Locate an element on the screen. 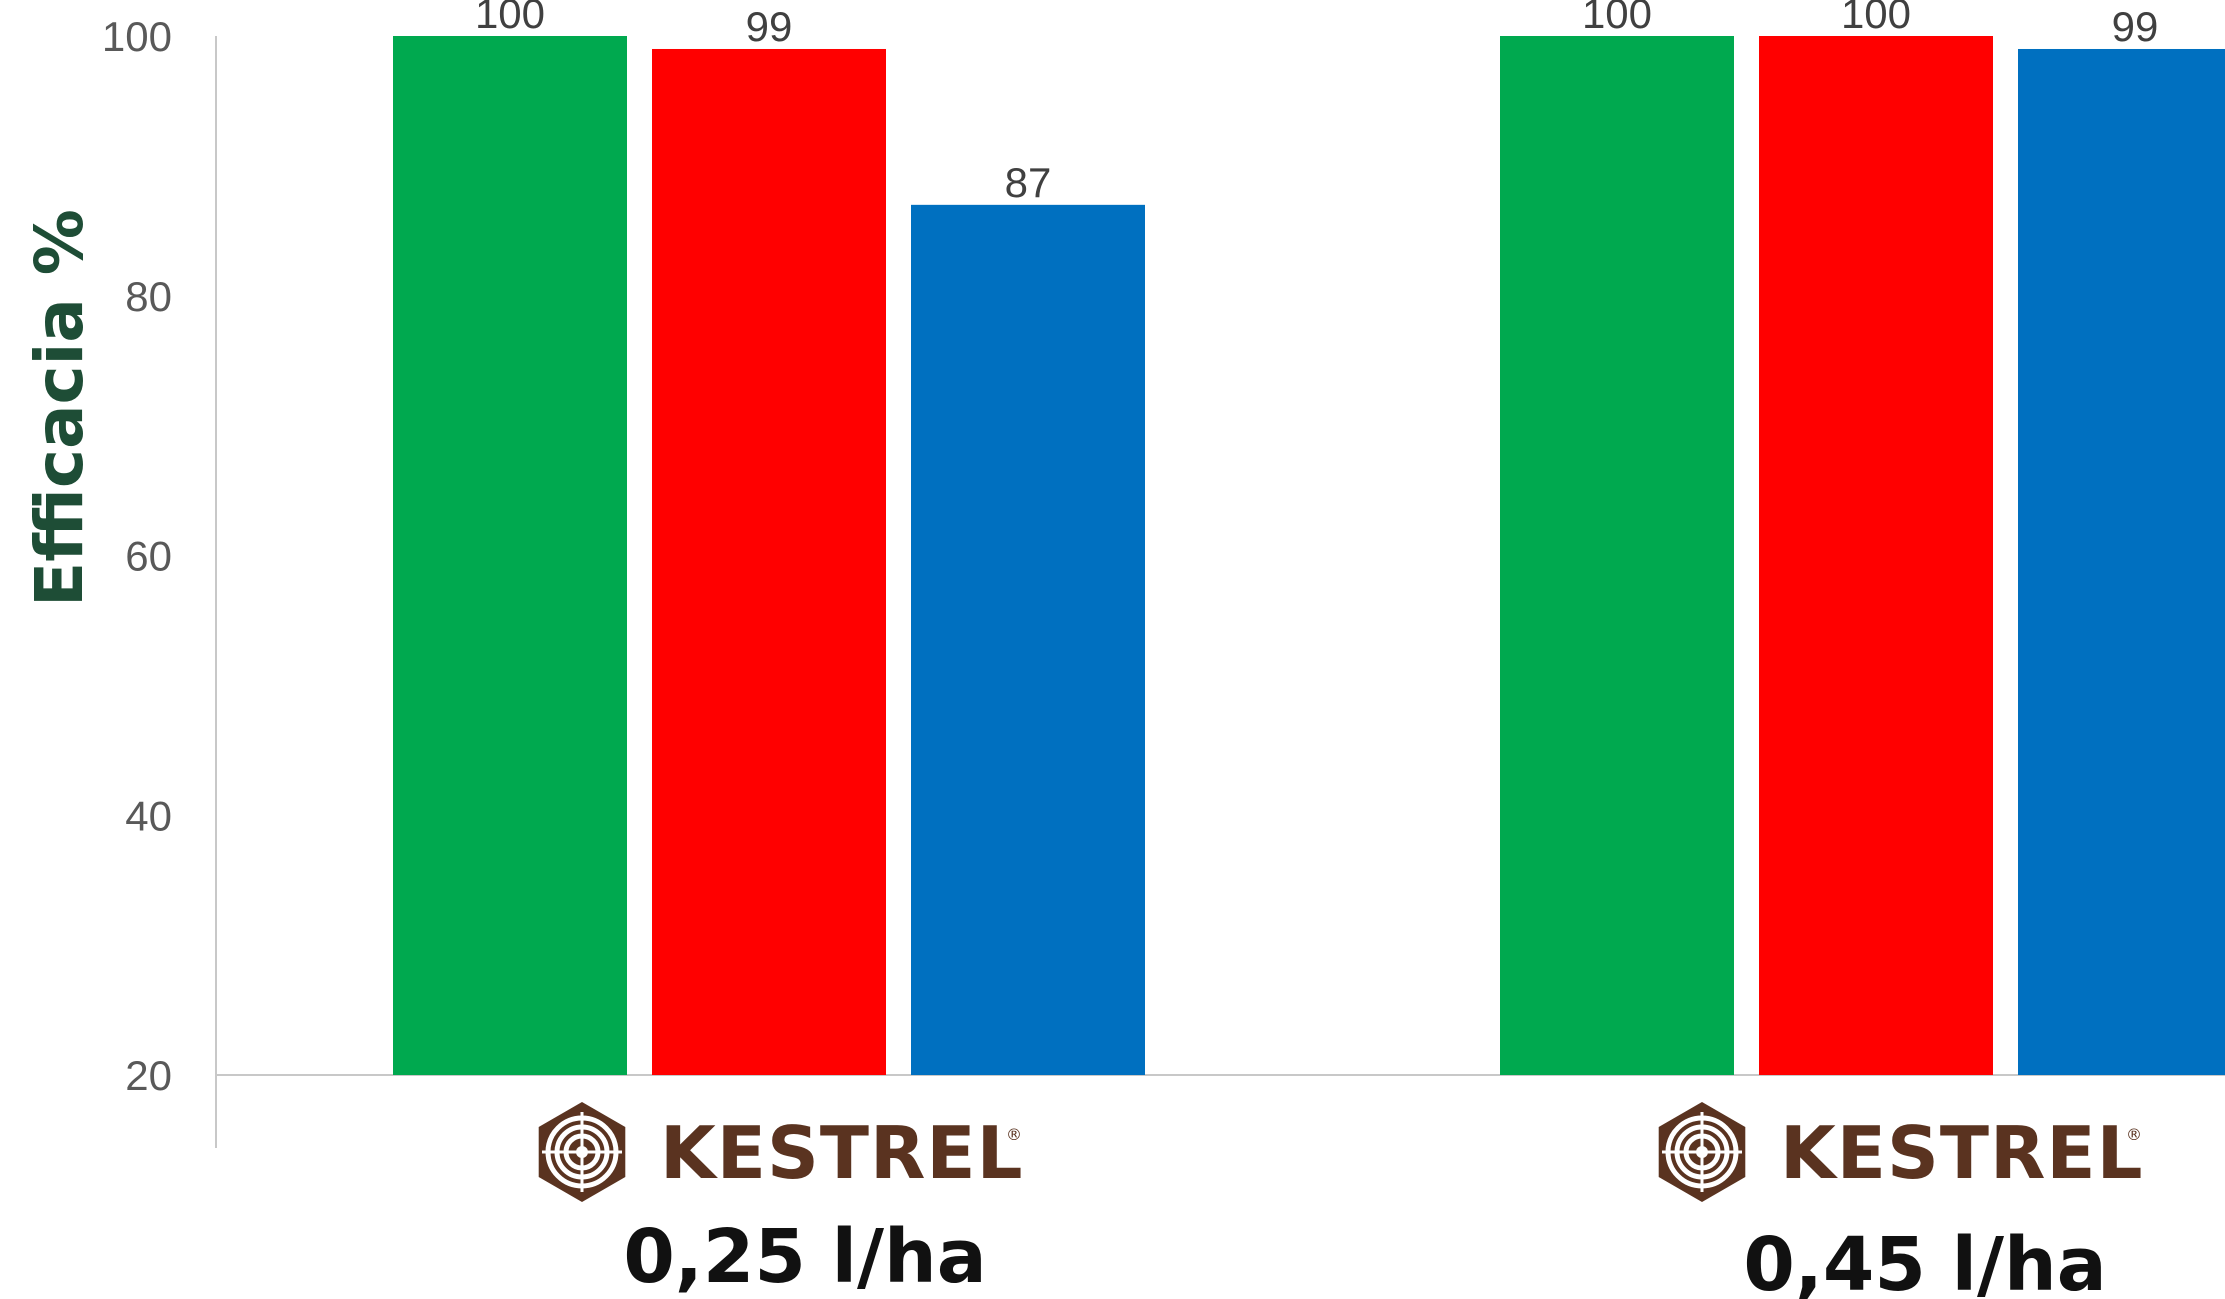  y-tick-label: 60 is located at coordinates (148, 556).